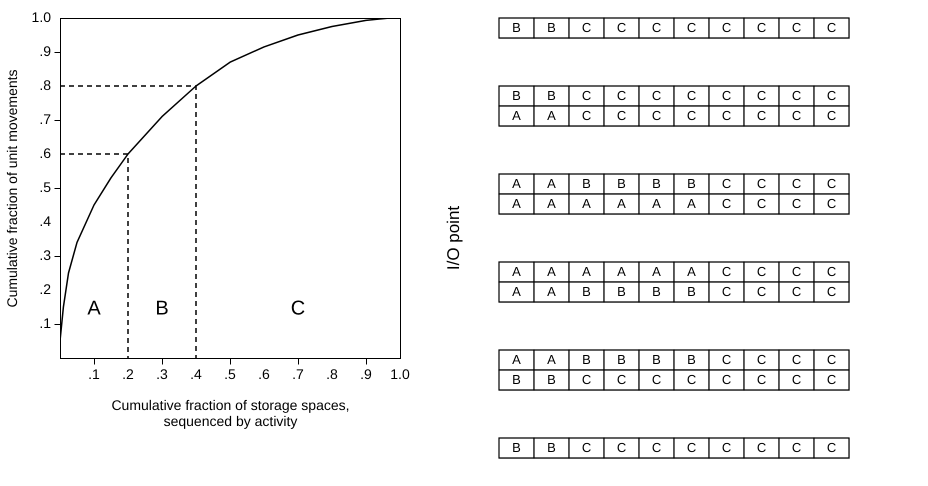 The image size is (928, 486). I want to click on y-tick-label: .7, so click(45, 119).